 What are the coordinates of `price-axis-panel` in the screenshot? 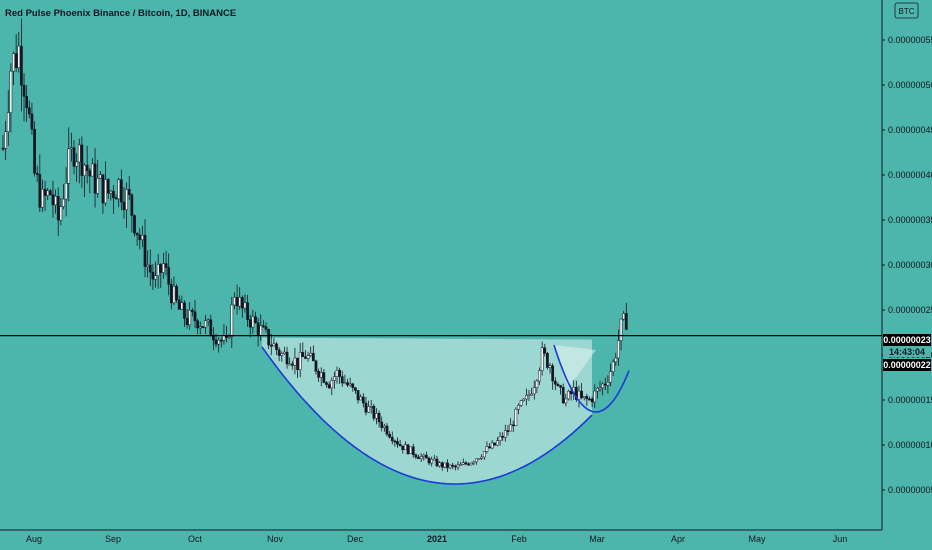 It's located at (907, 265).